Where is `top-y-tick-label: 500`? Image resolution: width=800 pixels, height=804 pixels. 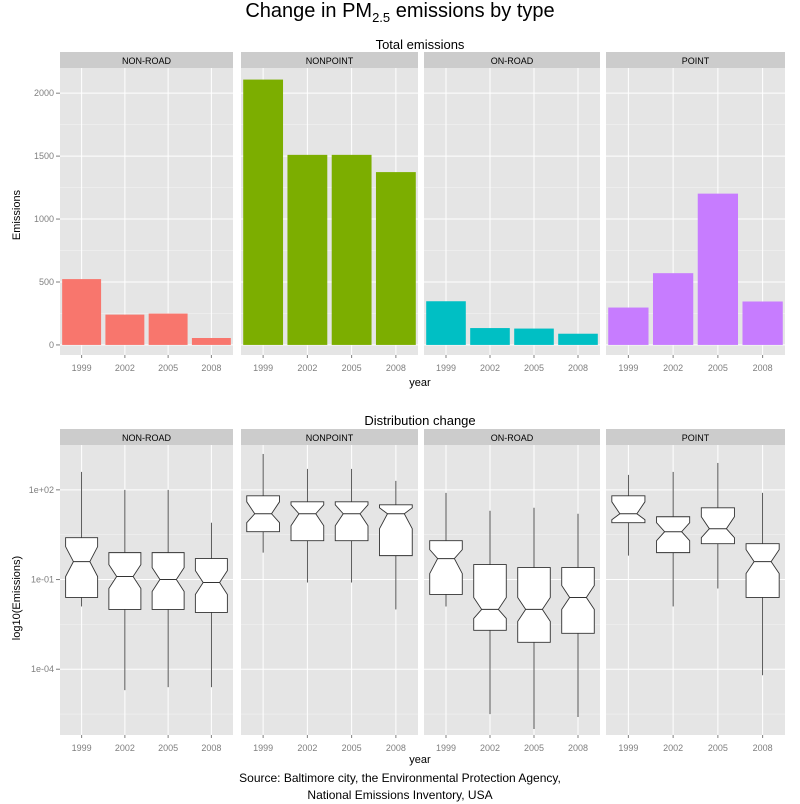
top-y-tick-label: 500 is located at coordinates (46, 282).